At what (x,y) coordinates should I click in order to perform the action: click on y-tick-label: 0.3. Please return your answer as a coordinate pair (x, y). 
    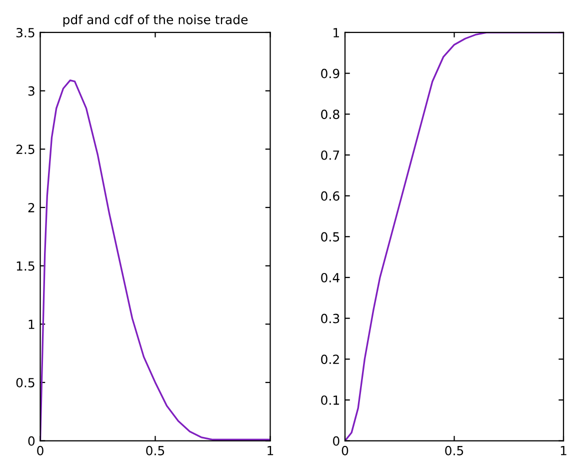
    Looking at the image, I should click on (330, 319).